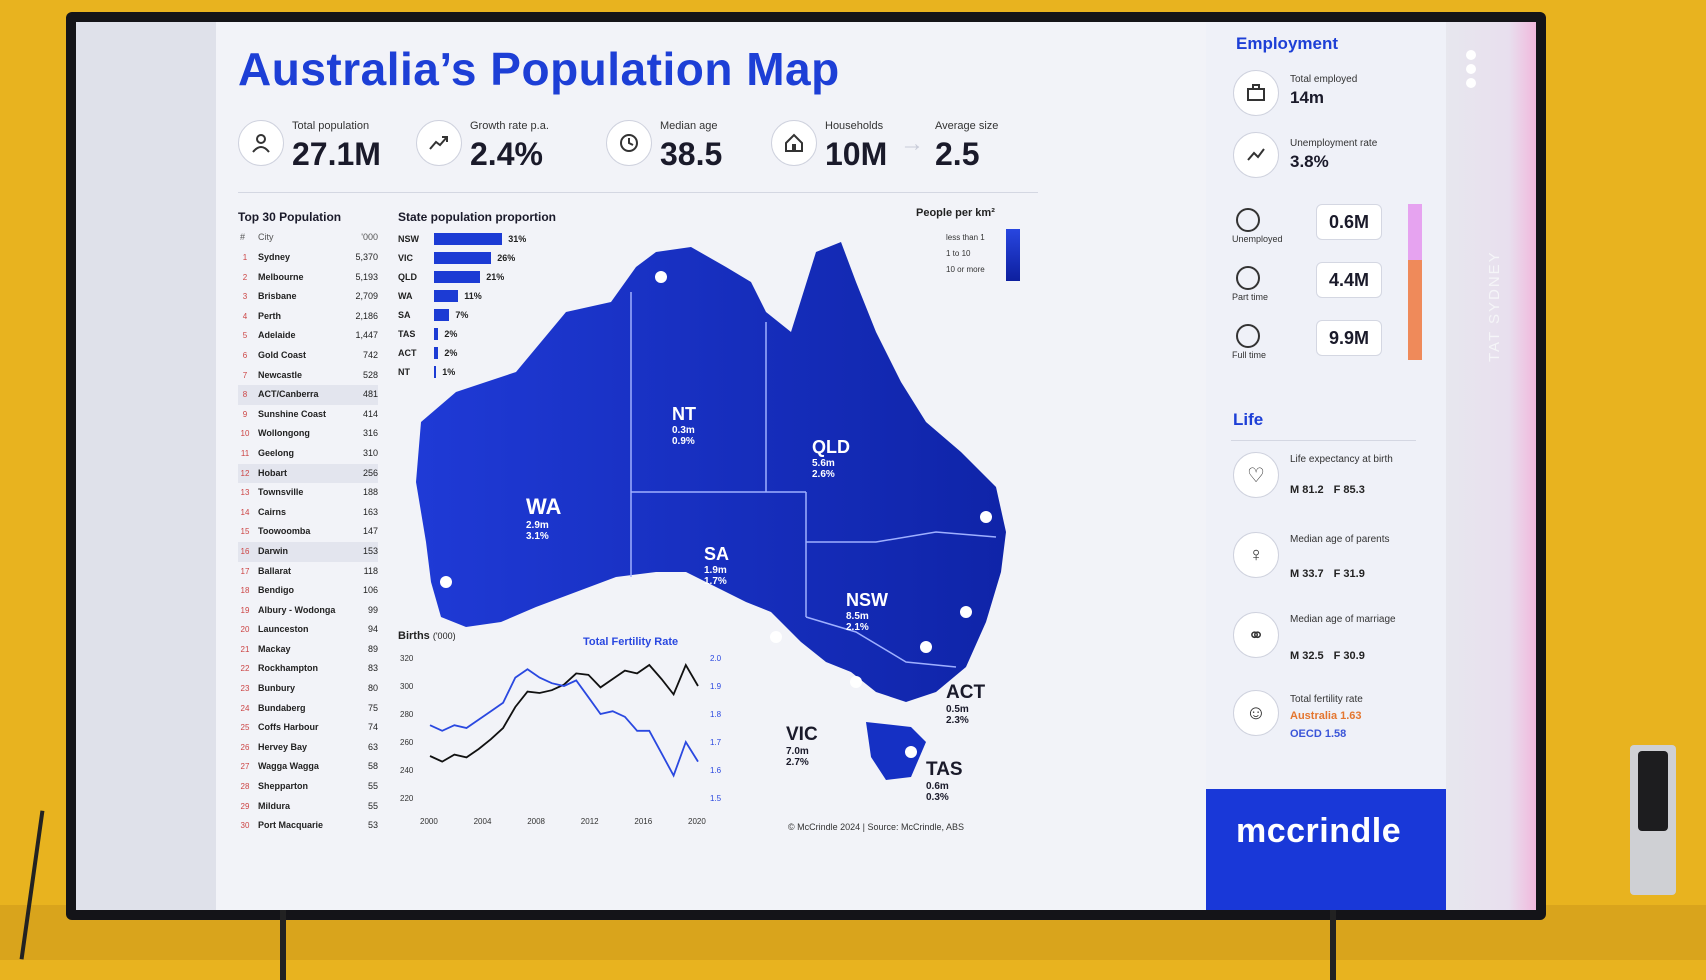  What do you see at coordinates (1318, 734) in the screenshot?
I see `fertility-oecd: OECD 1.58` at bounding box center [1318, 734].